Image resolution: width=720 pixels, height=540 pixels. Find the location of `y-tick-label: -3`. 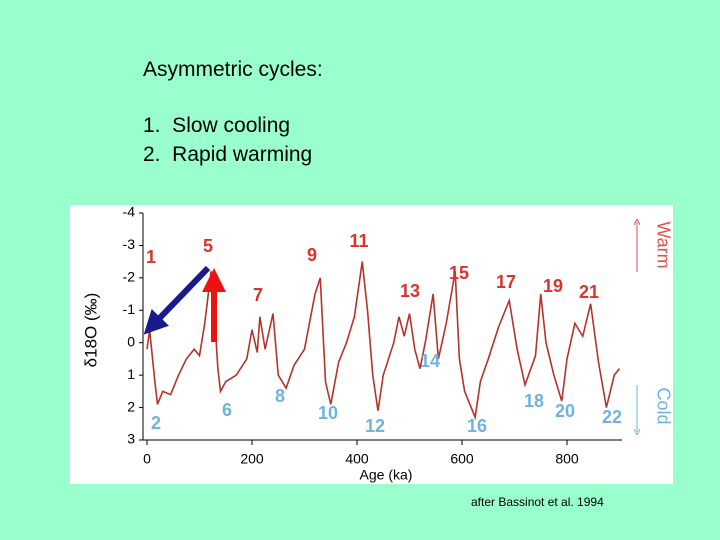

y-tick-label: -3 is located at coordinates (129, 244).